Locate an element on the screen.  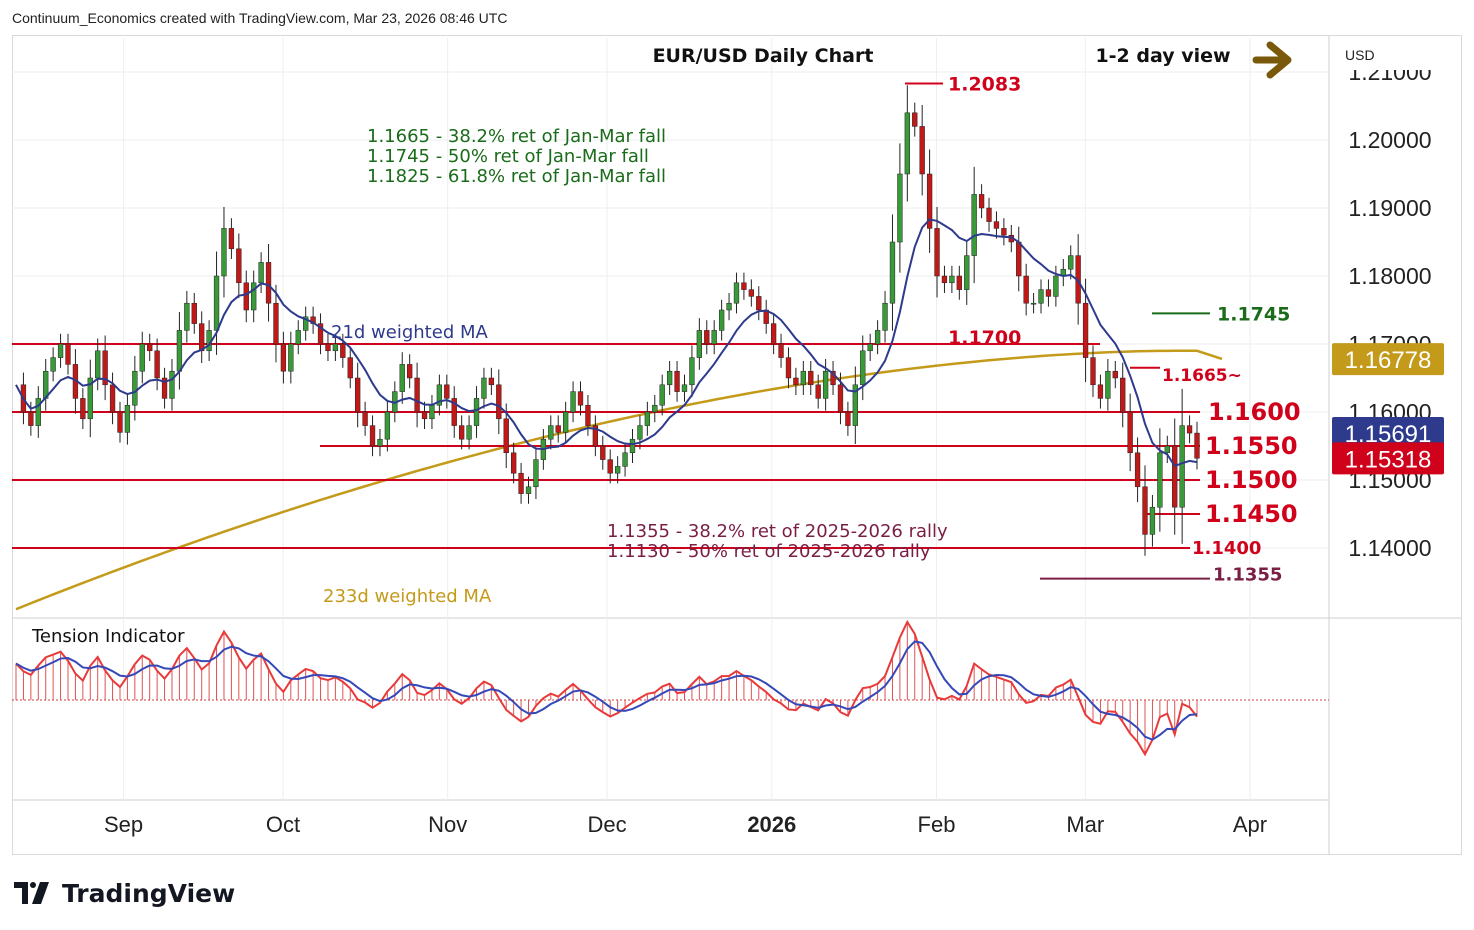
tension-line is located at coordinates (606, 688).